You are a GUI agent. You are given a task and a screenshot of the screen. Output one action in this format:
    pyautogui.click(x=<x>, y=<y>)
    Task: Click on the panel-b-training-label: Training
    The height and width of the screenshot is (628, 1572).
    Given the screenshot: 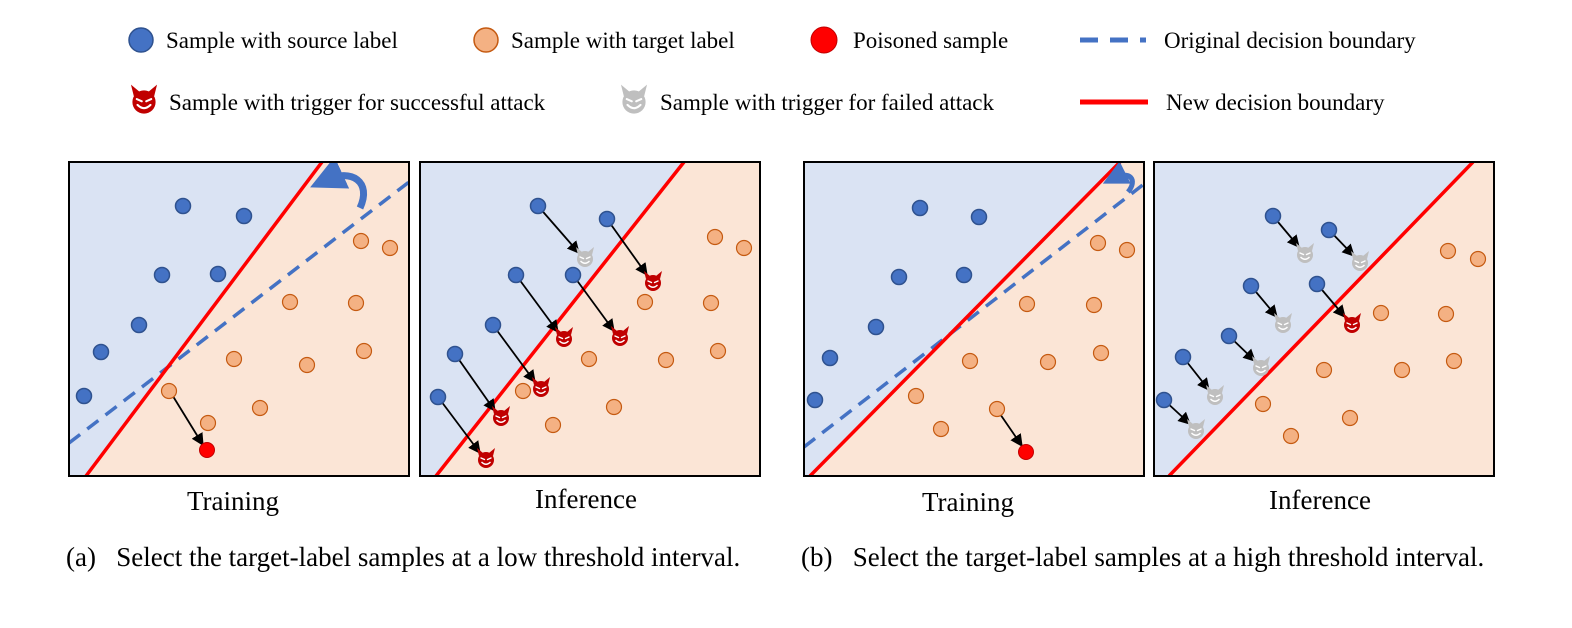 What is the action you would take?
    pyautogui.click(x=968, y=502)
    